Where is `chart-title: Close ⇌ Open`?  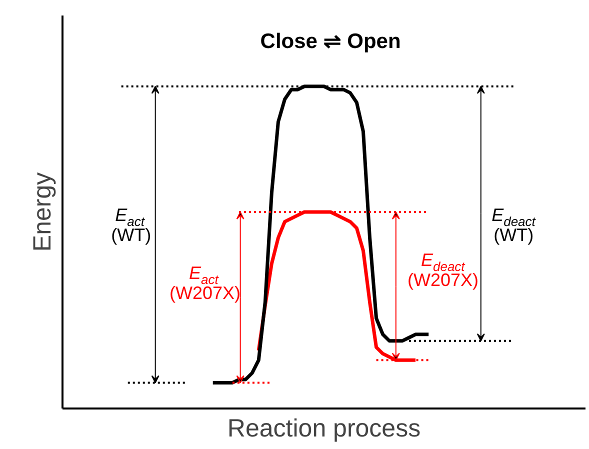 chart-title: Close ⇌ Open is located at coordinates (330, 41).